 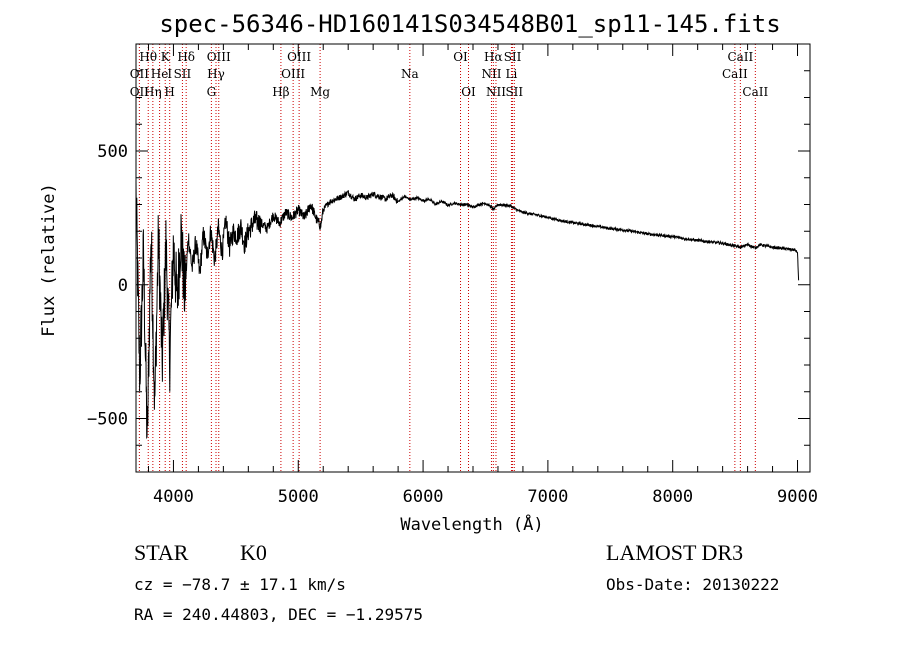 I want to click on line-marker-label: Hγ, so click(x=216, y=74).